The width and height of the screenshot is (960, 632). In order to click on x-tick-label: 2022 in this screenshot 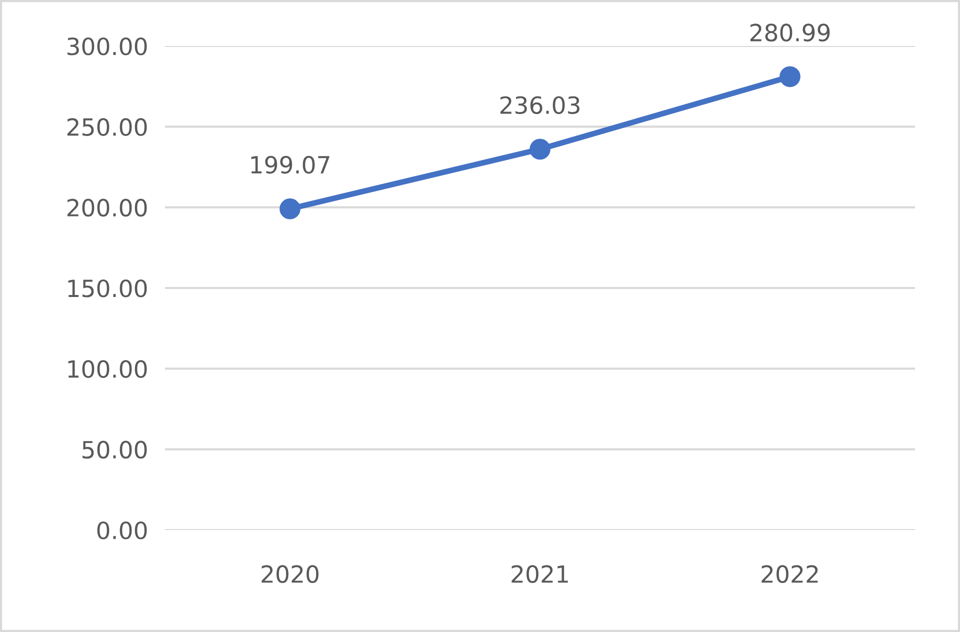, I will do `click(790, 574)`.